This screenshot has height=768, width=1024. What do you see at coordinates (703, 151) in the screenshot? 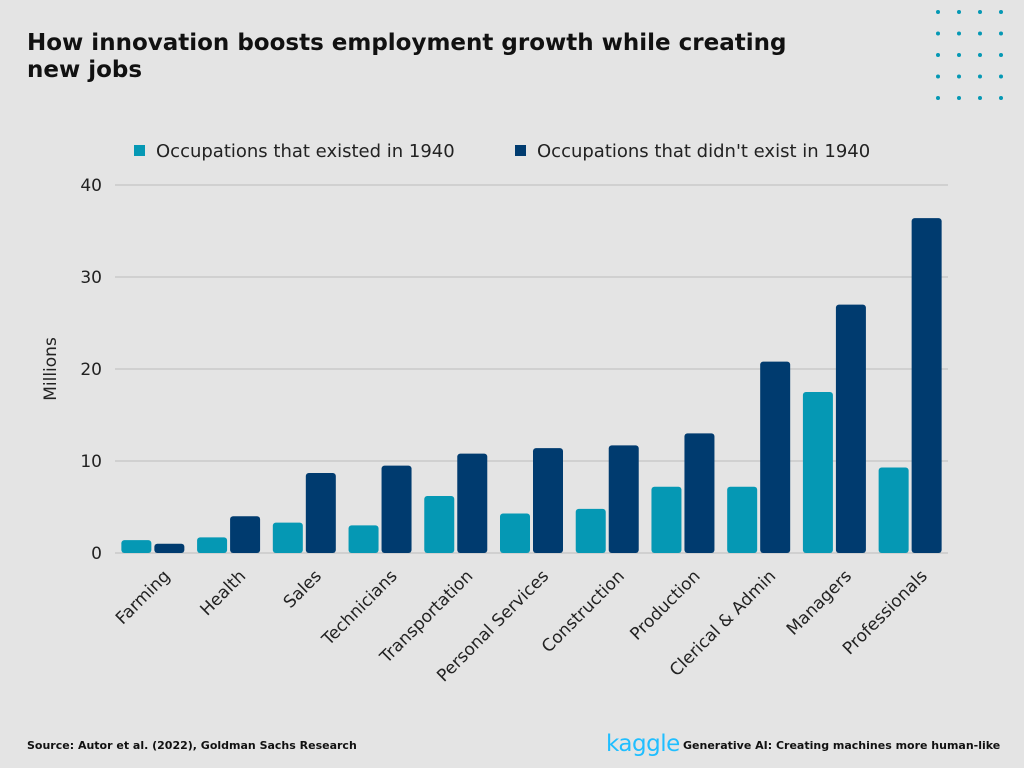
I see `legend-label: Occupations that didn't exist in 1940` at bounding box center [703, 151].